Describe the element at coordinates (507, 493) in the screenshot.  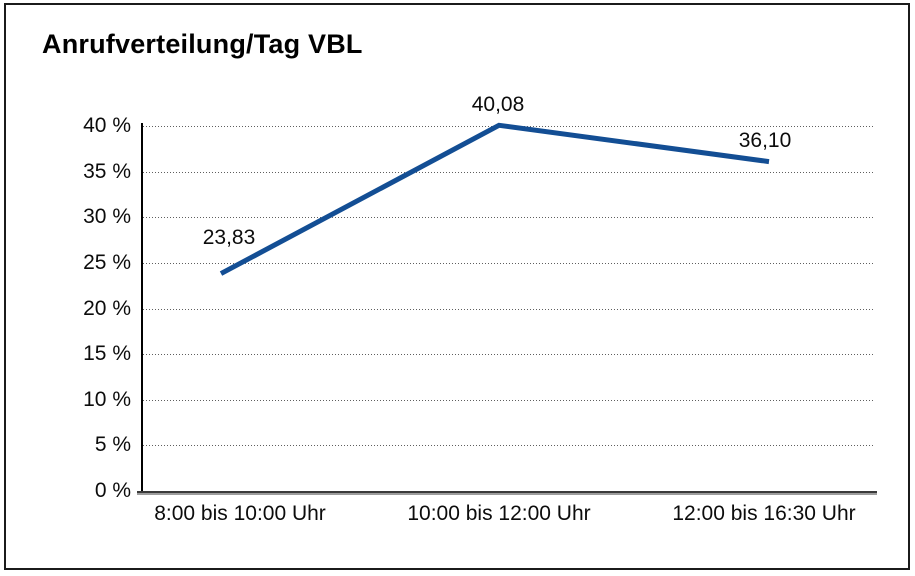
I see `x-axis-line` at that location.